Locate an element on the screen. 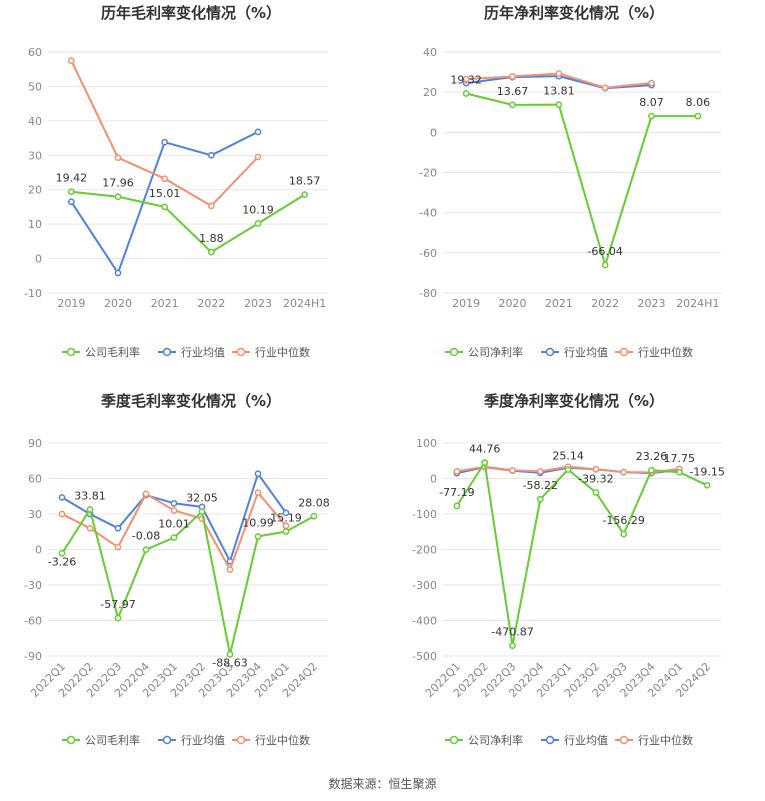 This screenshot has height=801, width=765. data-label: -88.63 is located at coordinates (229, 662).